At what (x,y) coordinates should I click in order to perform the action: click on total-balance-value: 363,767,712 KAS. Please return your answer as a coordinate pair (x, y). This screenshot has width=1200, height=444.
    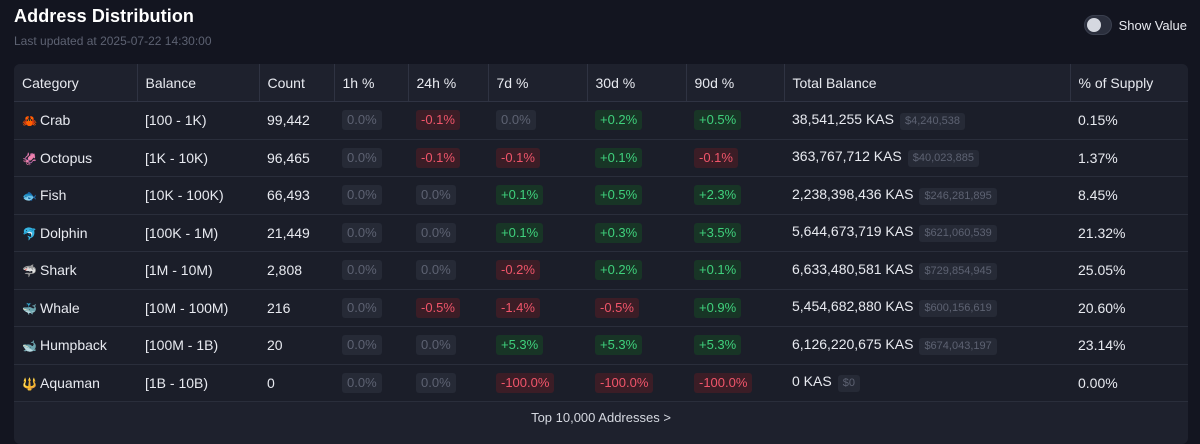
    Looking at the image, I should click on (847, 156).